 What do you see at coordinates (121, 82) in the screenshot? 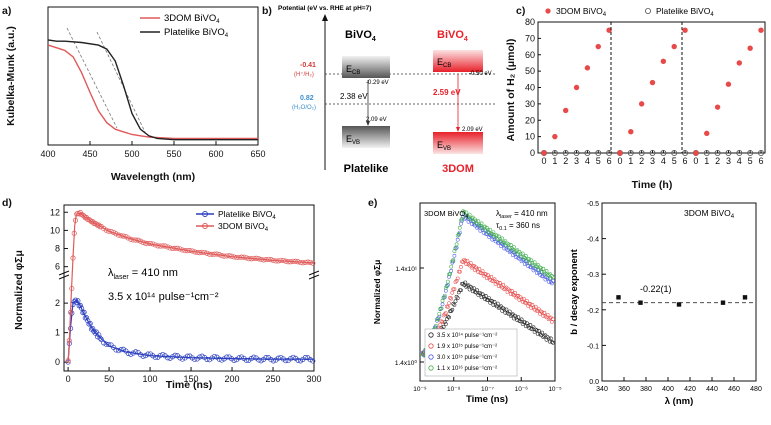
I see `panel-a-tangent-platelike` at bounding box center [121, 82].